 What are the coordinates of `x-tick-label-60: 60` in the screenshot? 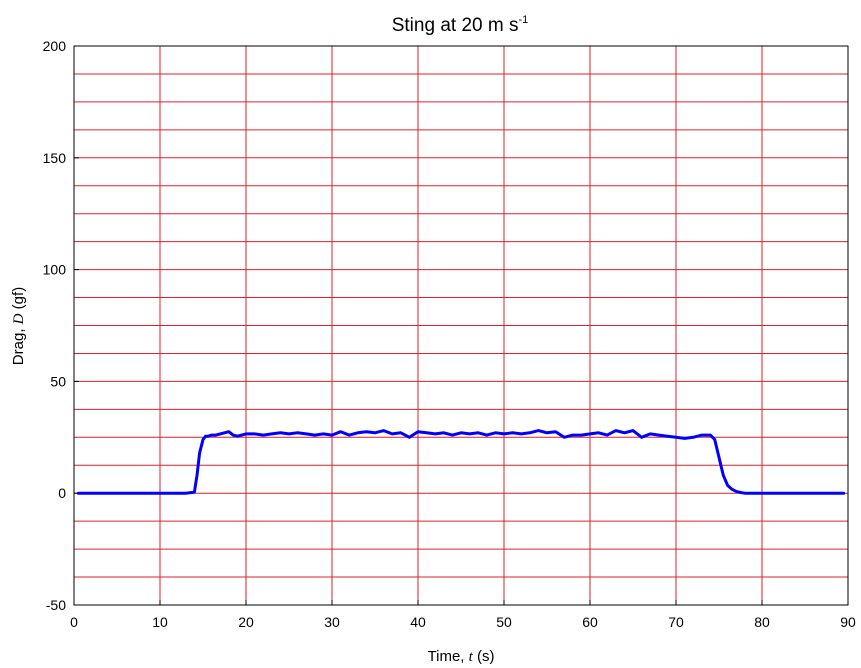 It's located at (590, 622).